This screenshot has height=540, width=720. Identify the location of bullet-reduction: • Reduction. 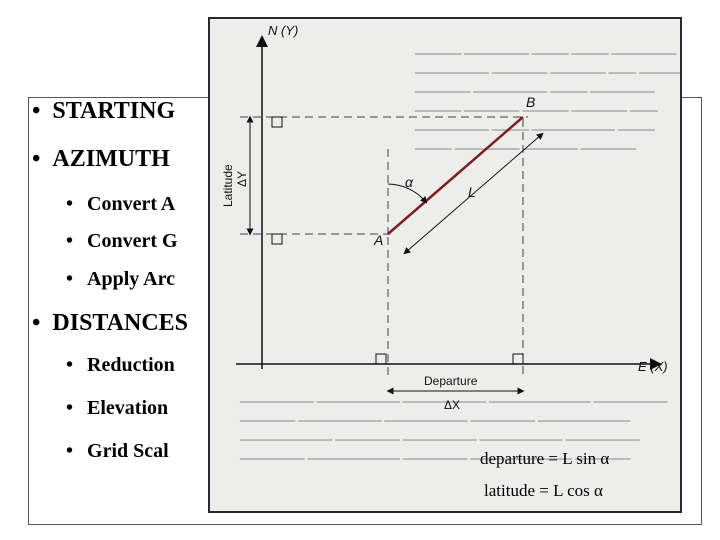
(120, 365).